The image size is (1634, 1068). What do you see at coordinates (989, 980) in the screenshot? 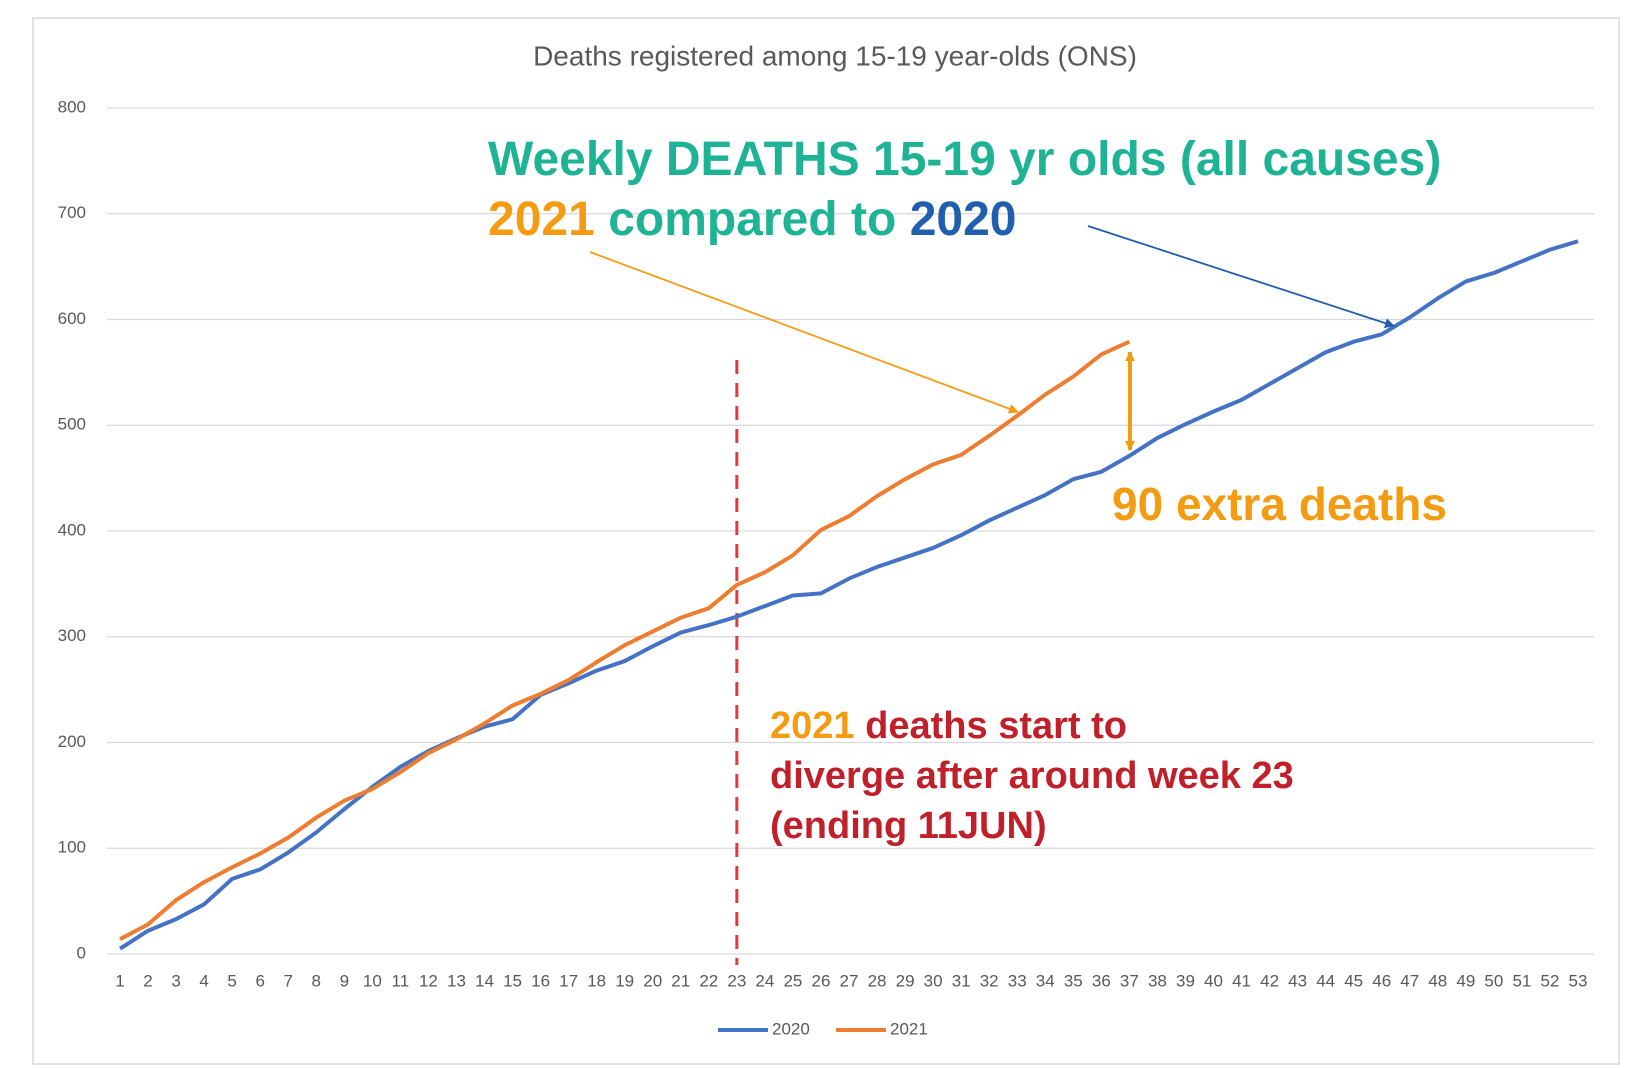
I see `x-tick-label: 32` at bounding box center [989, 980].